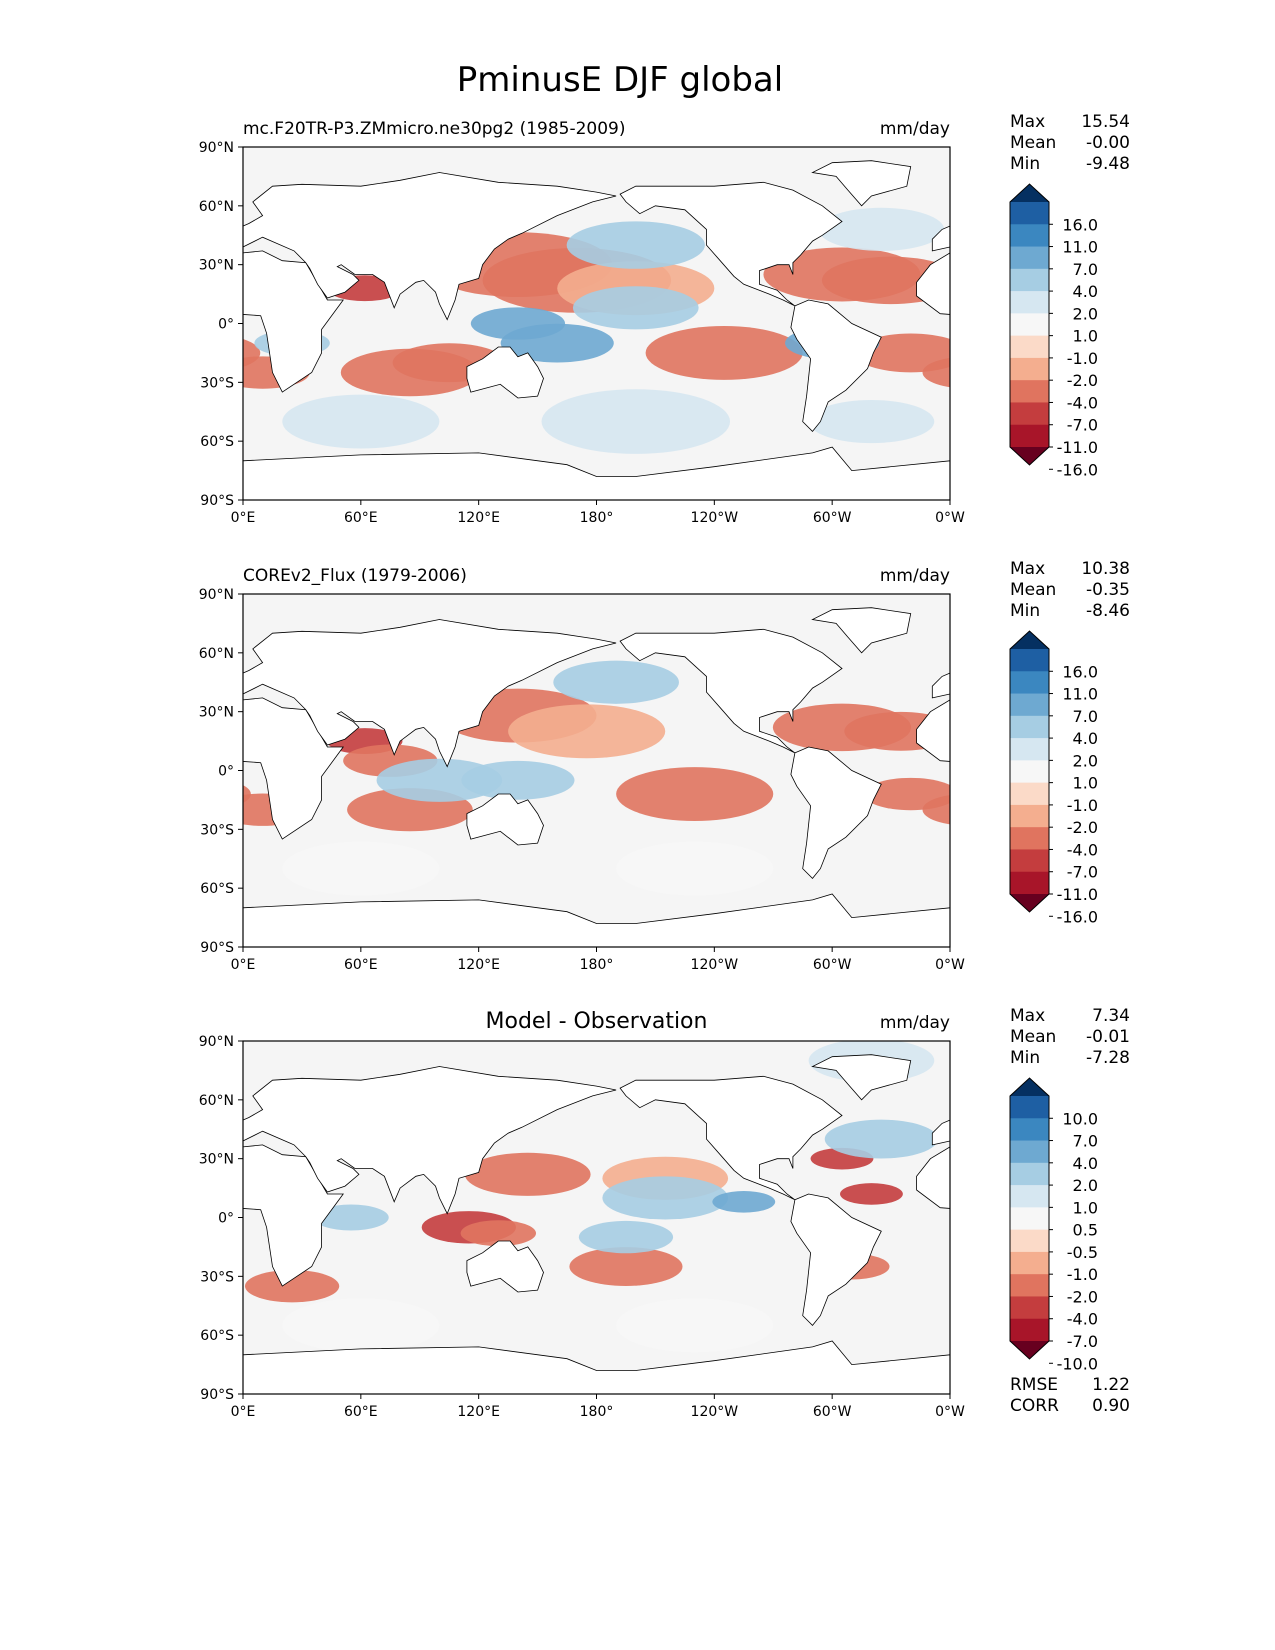  I want to click on stat-value-mean: -0.01, so click(1108, 1037).